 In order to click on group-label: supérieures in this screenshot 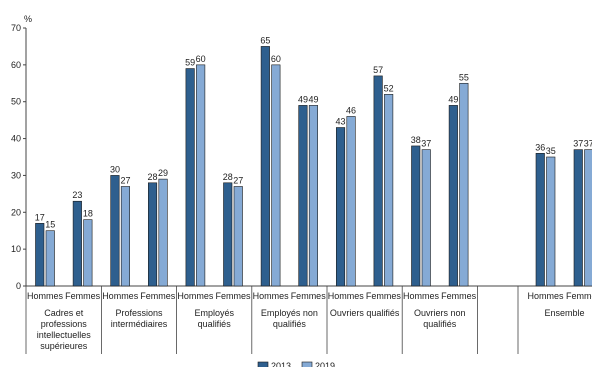, I will do `click(64, 346)`.